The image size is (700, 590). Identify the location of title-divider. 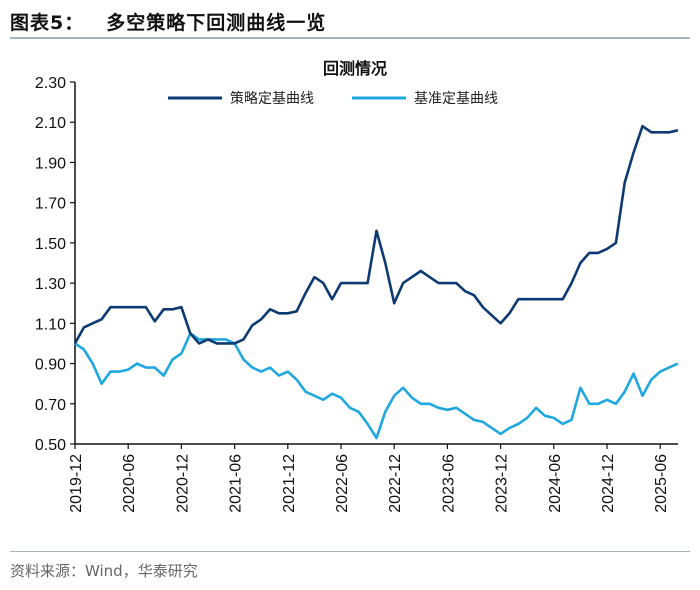
(350, 38).